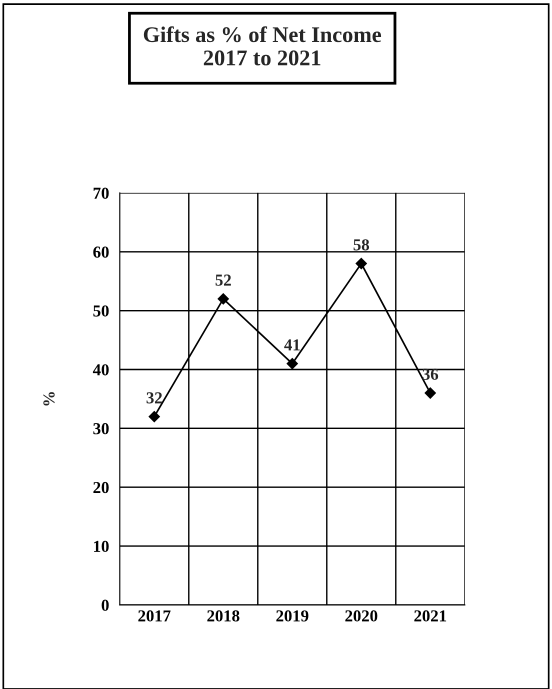  Describe the element at coordinates (101, 193) in the screenshot. I see `y-tick-label: 70` at that location.